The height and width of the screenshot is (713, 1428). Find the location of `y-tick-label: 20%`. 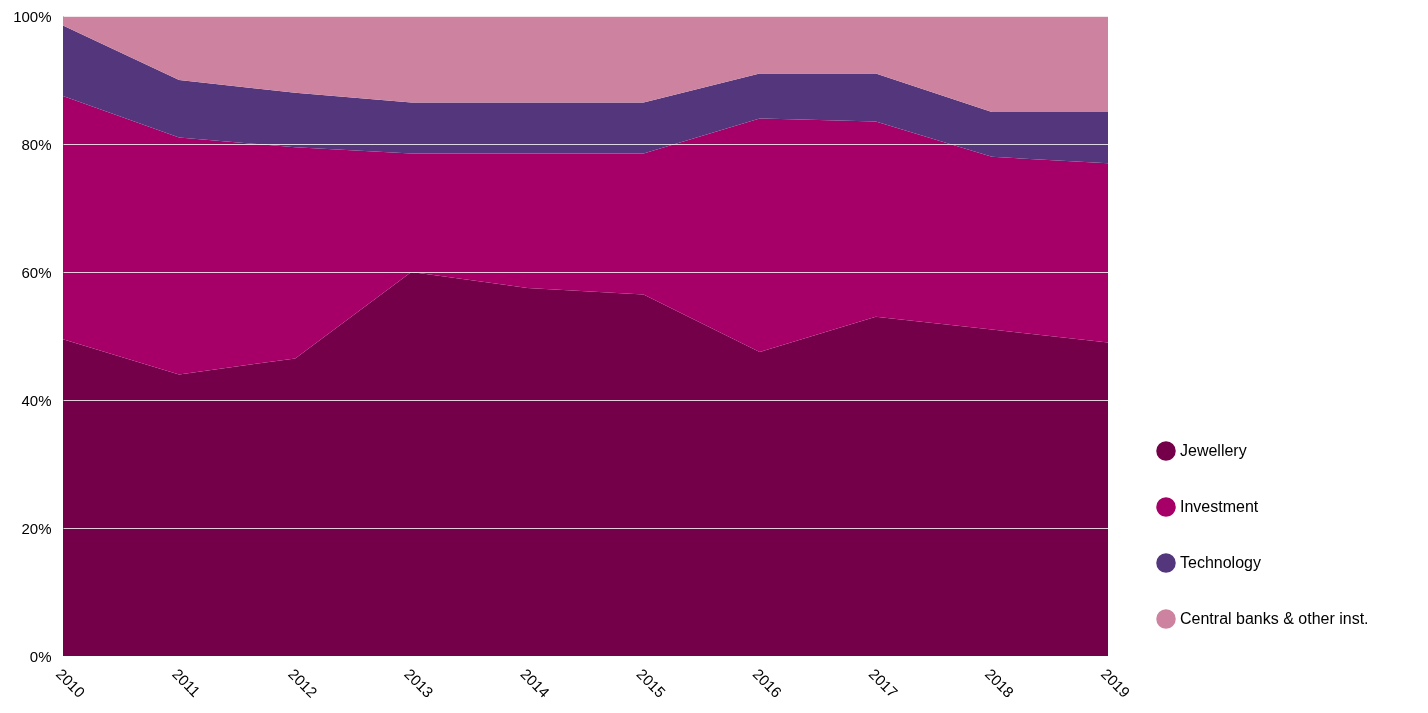

y-tick-label: 20% is located at coordinates (36, 528).